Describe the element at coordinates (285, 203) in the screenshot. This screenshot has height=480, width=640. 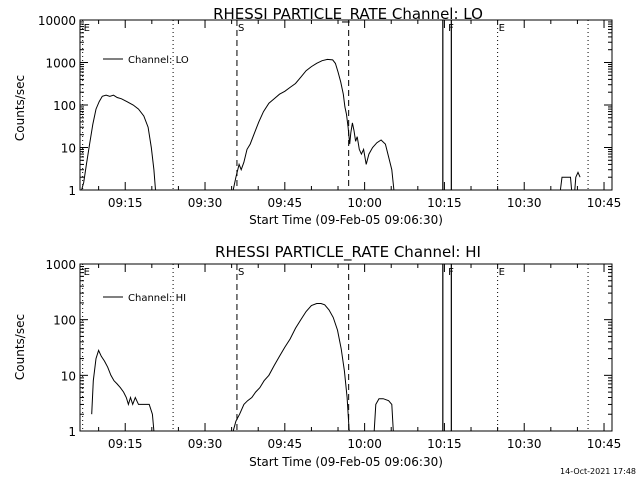
I see `panel-lo-x-tick-label-2: 09:45` at that location.